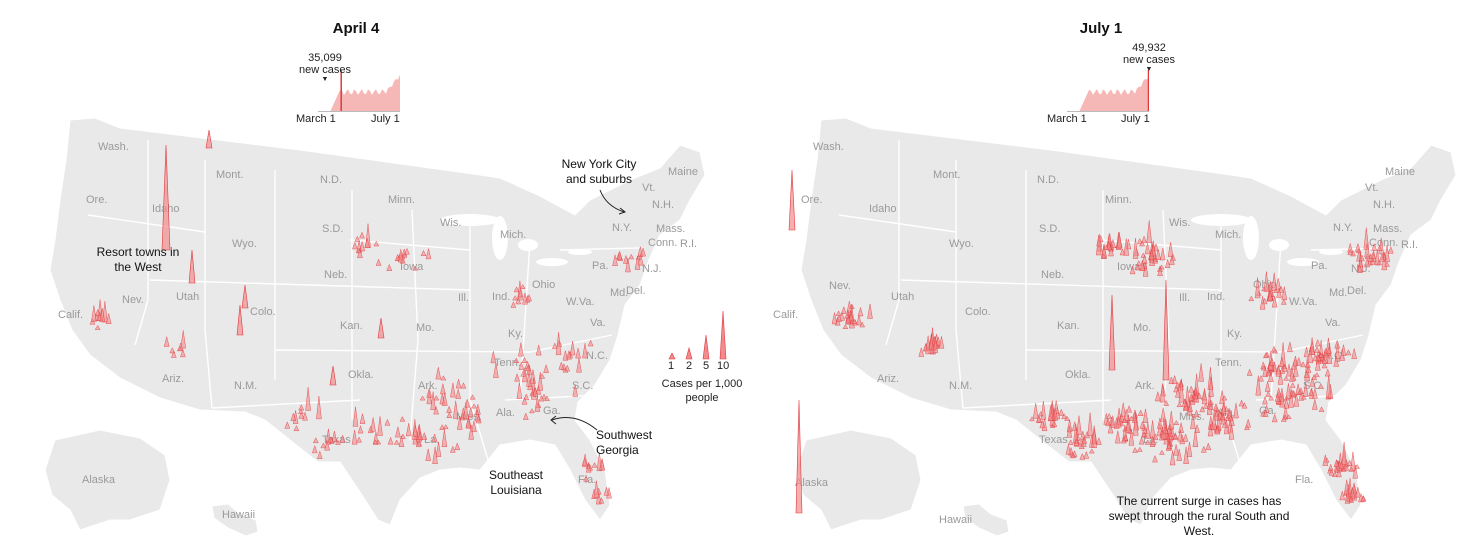 The width and height of the screenshot is (1461, 558). I want to click on alaska, so click(107, 480).